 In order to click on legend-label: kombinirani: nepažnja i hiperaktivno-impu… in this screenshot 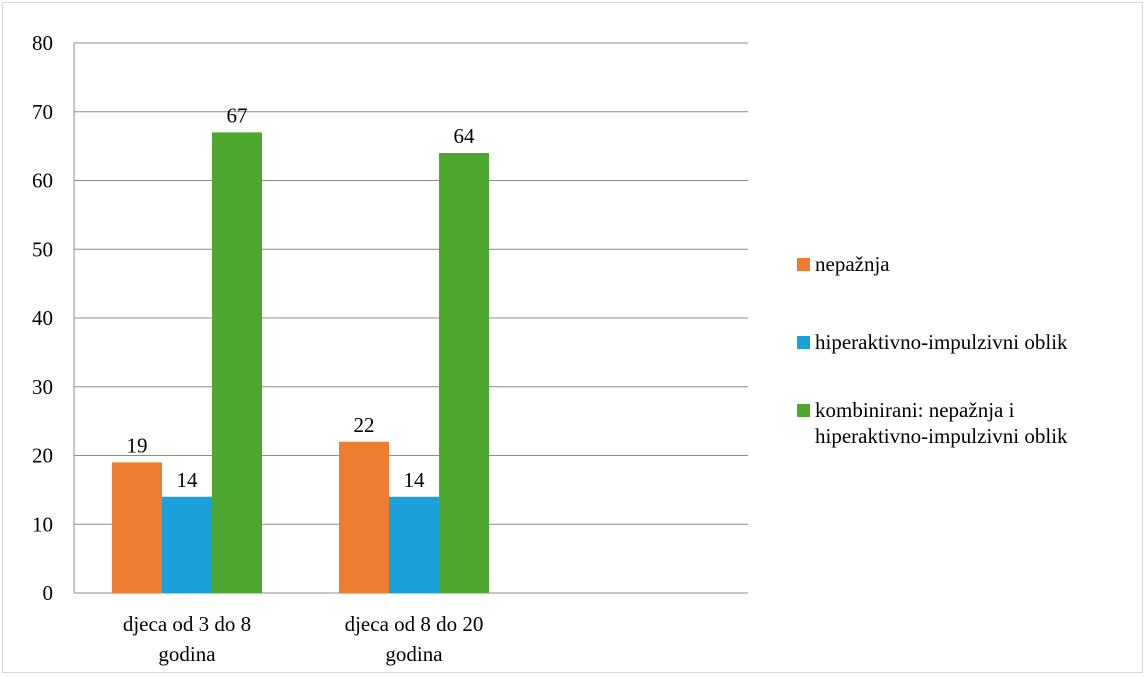, I will do `click(941, 423)`.